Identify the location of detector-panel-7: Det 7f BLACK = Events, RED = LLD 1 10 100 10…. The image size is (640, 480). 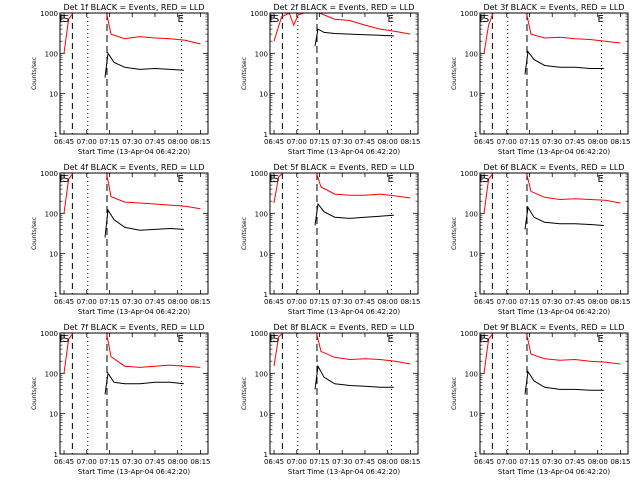
(121, 399).